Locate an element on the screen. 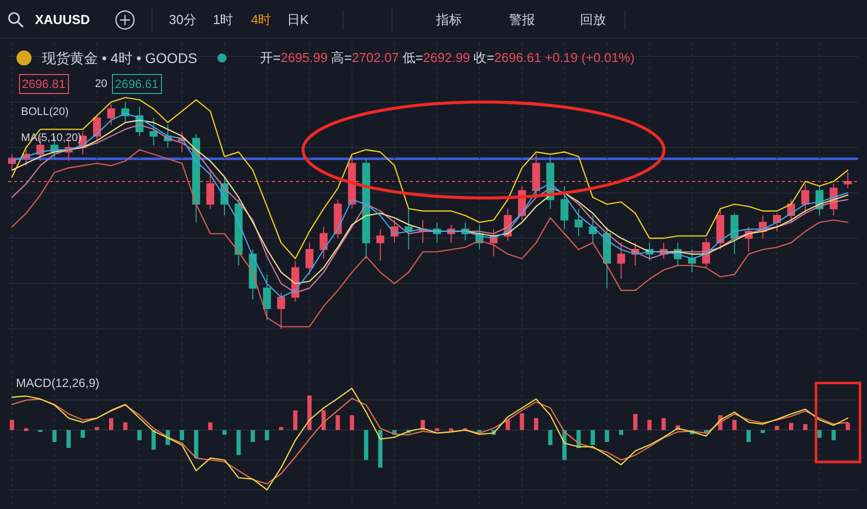 This screenshot has width=867, height=509. text: 30分 is located at coordinates (182, 19).